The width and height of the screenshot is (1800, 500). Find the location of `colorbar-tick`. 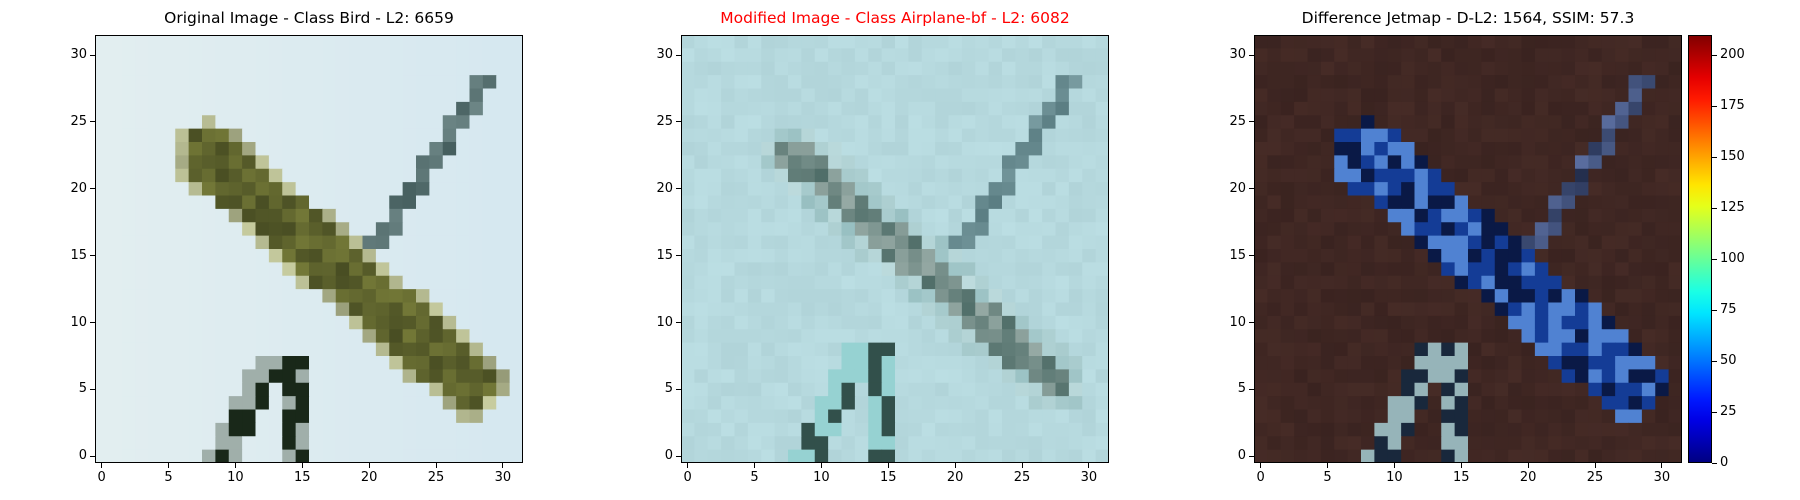

colorbar-tick is located at coordinates (1714, 412).